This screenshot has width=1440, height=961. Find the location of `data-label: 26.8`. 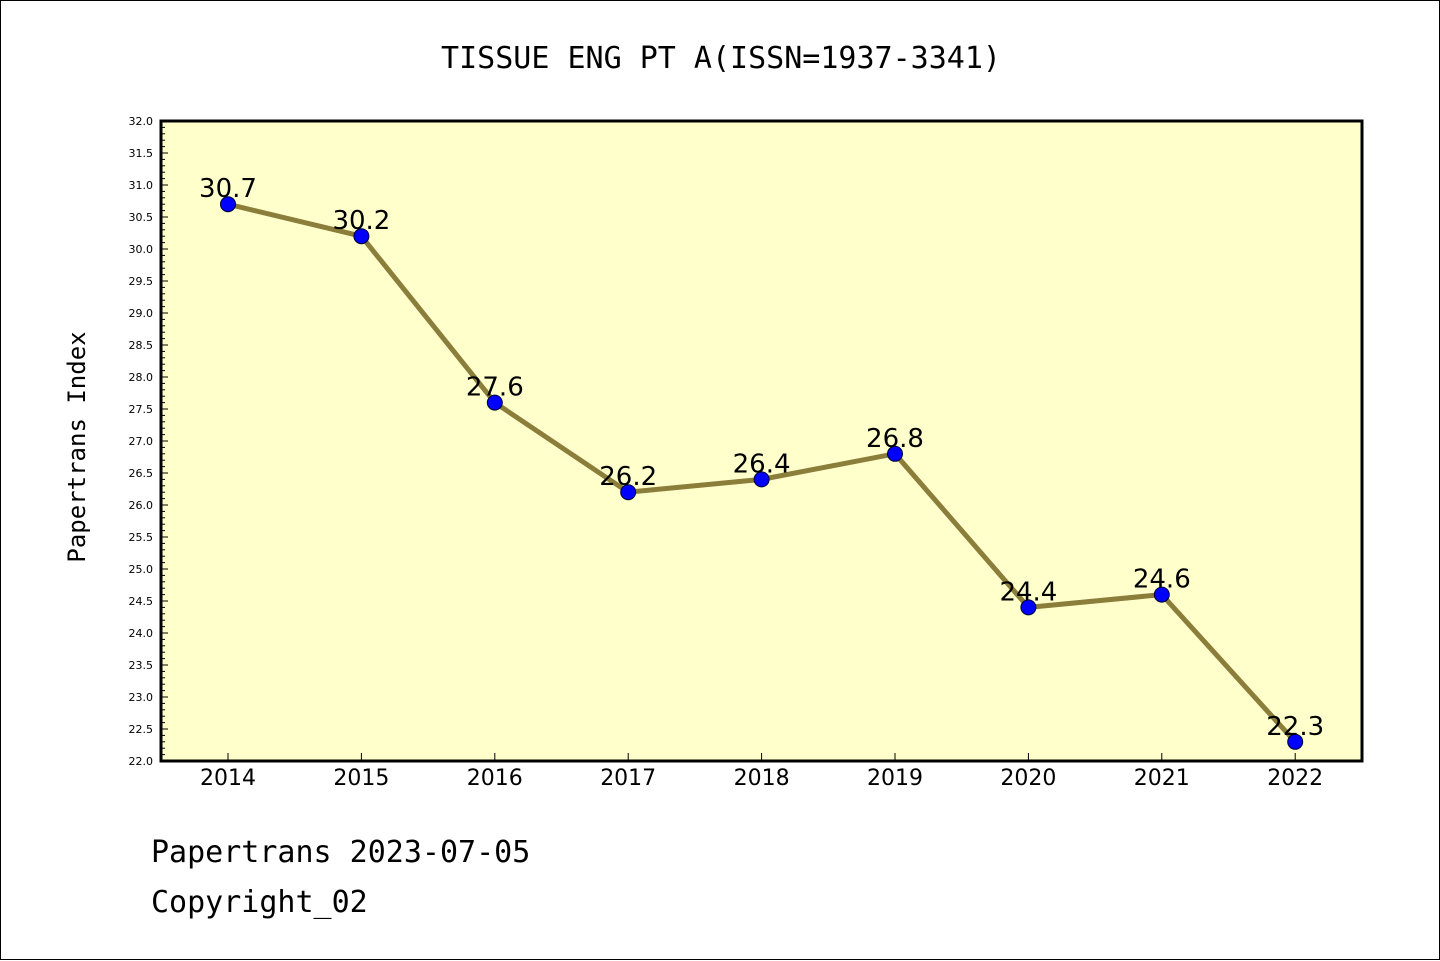

data-label: 26.8 is located at coordinates (895, 439).